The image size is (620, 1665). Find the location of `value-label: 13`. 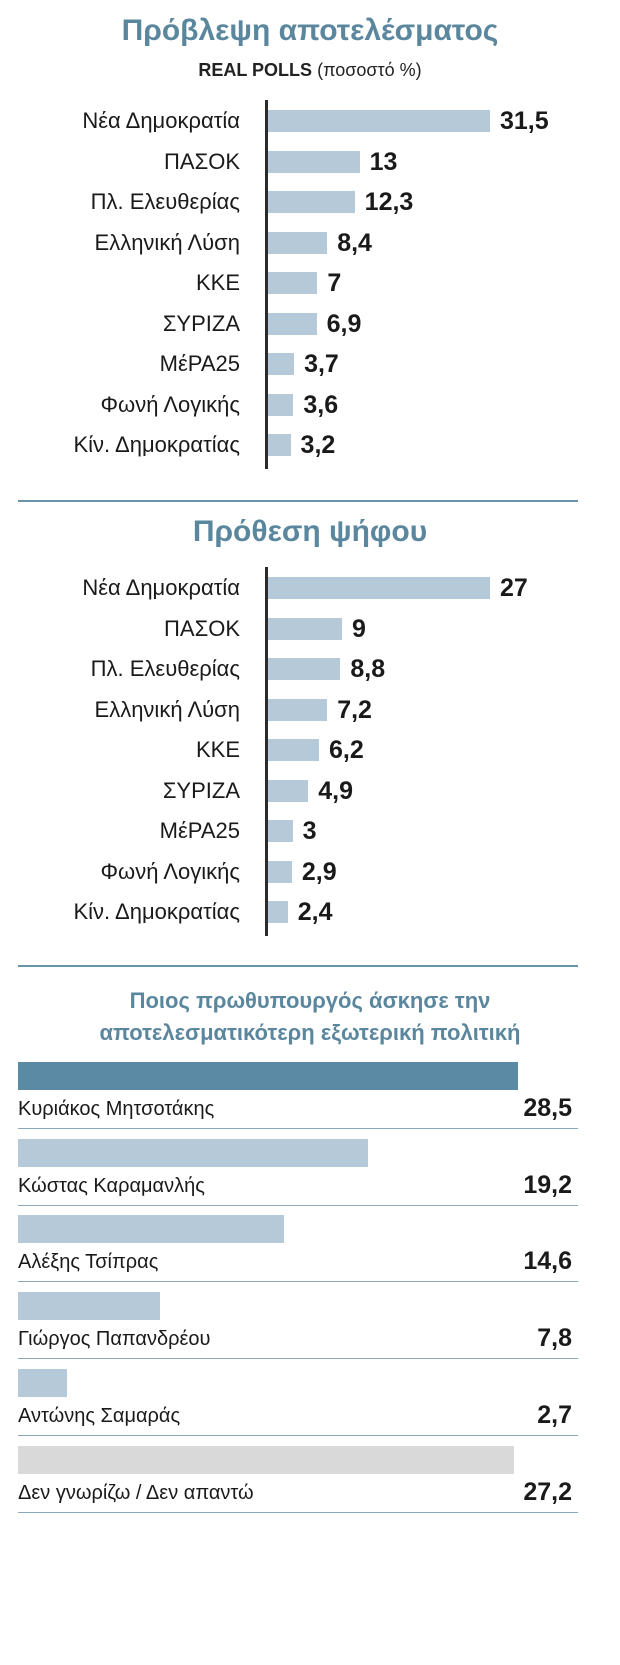

value-label: 13 is located at coordinates (383, 161).